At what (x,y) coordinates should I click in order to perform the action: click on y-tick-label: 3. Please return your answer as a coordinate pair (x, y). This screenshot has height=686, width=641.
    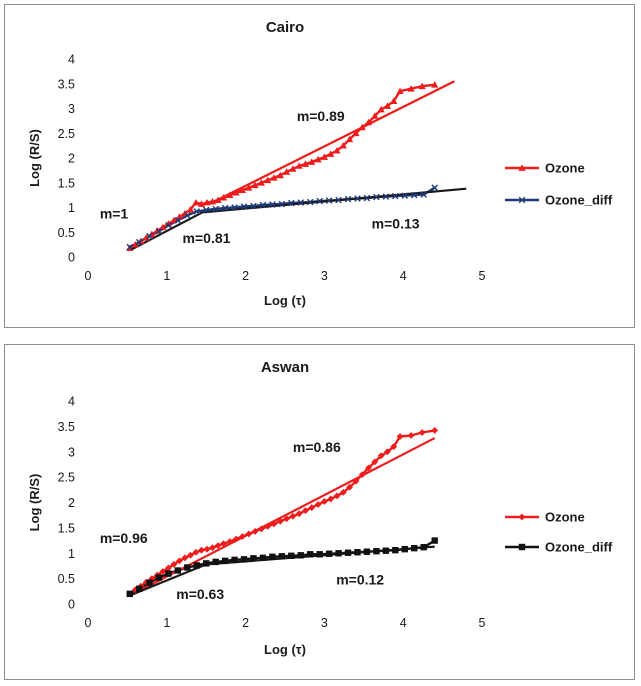
    Looking at the image, I should click on (71, 109).